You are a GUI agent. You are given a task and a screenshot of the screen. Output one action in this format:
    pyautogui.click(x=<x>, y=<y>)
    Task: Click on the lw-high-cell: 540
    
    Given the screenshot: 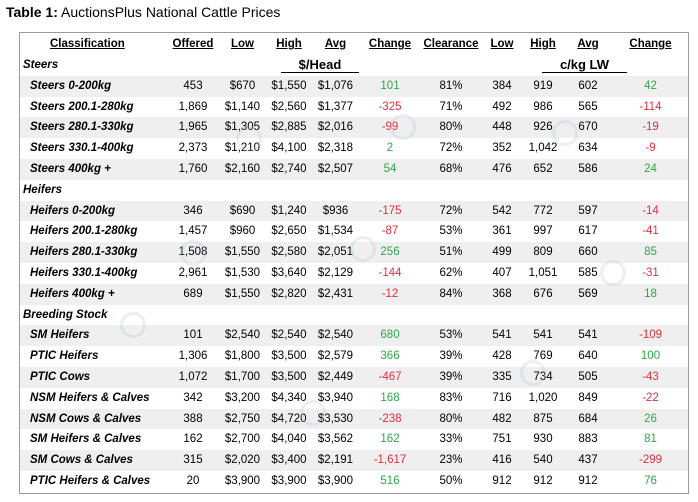 What is the action you would take?
    pyautogui.click(x=543, y=460)
    